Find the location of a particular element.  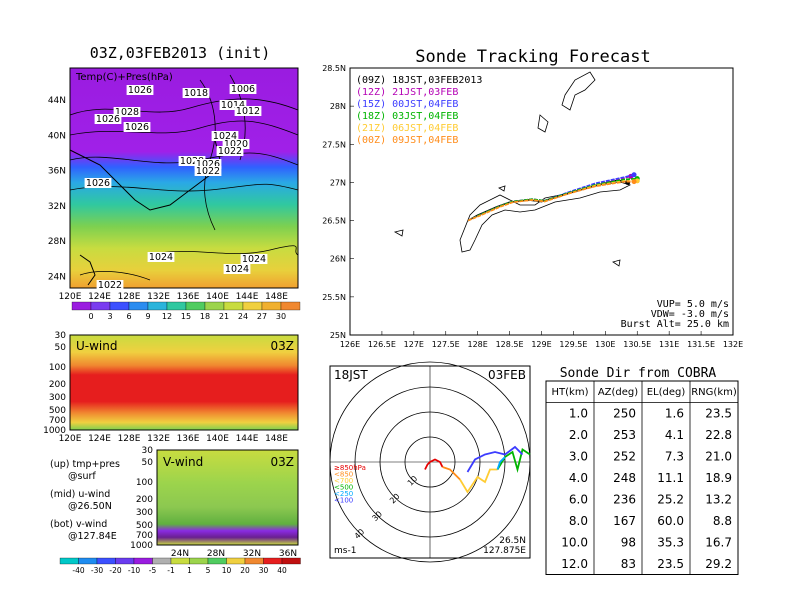

colorbar-label: -5 is located at coordinates (153, 570).